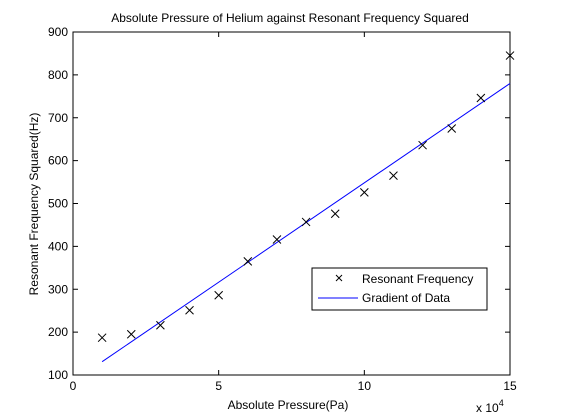 This screenshot has height=420, width=561. Describe the element at coordinates (58, 75) in the screenshot. I see `y-tick-label: 800` at that location.